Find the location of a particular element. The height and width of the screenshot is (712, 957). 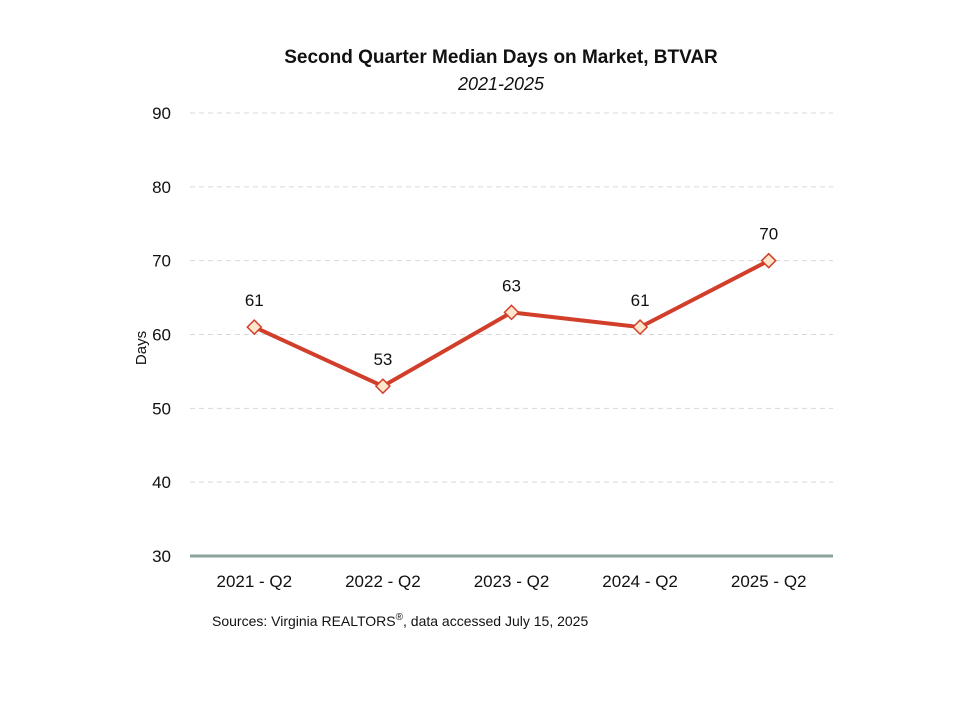

markers-layer is located at coordinates (511, 323).